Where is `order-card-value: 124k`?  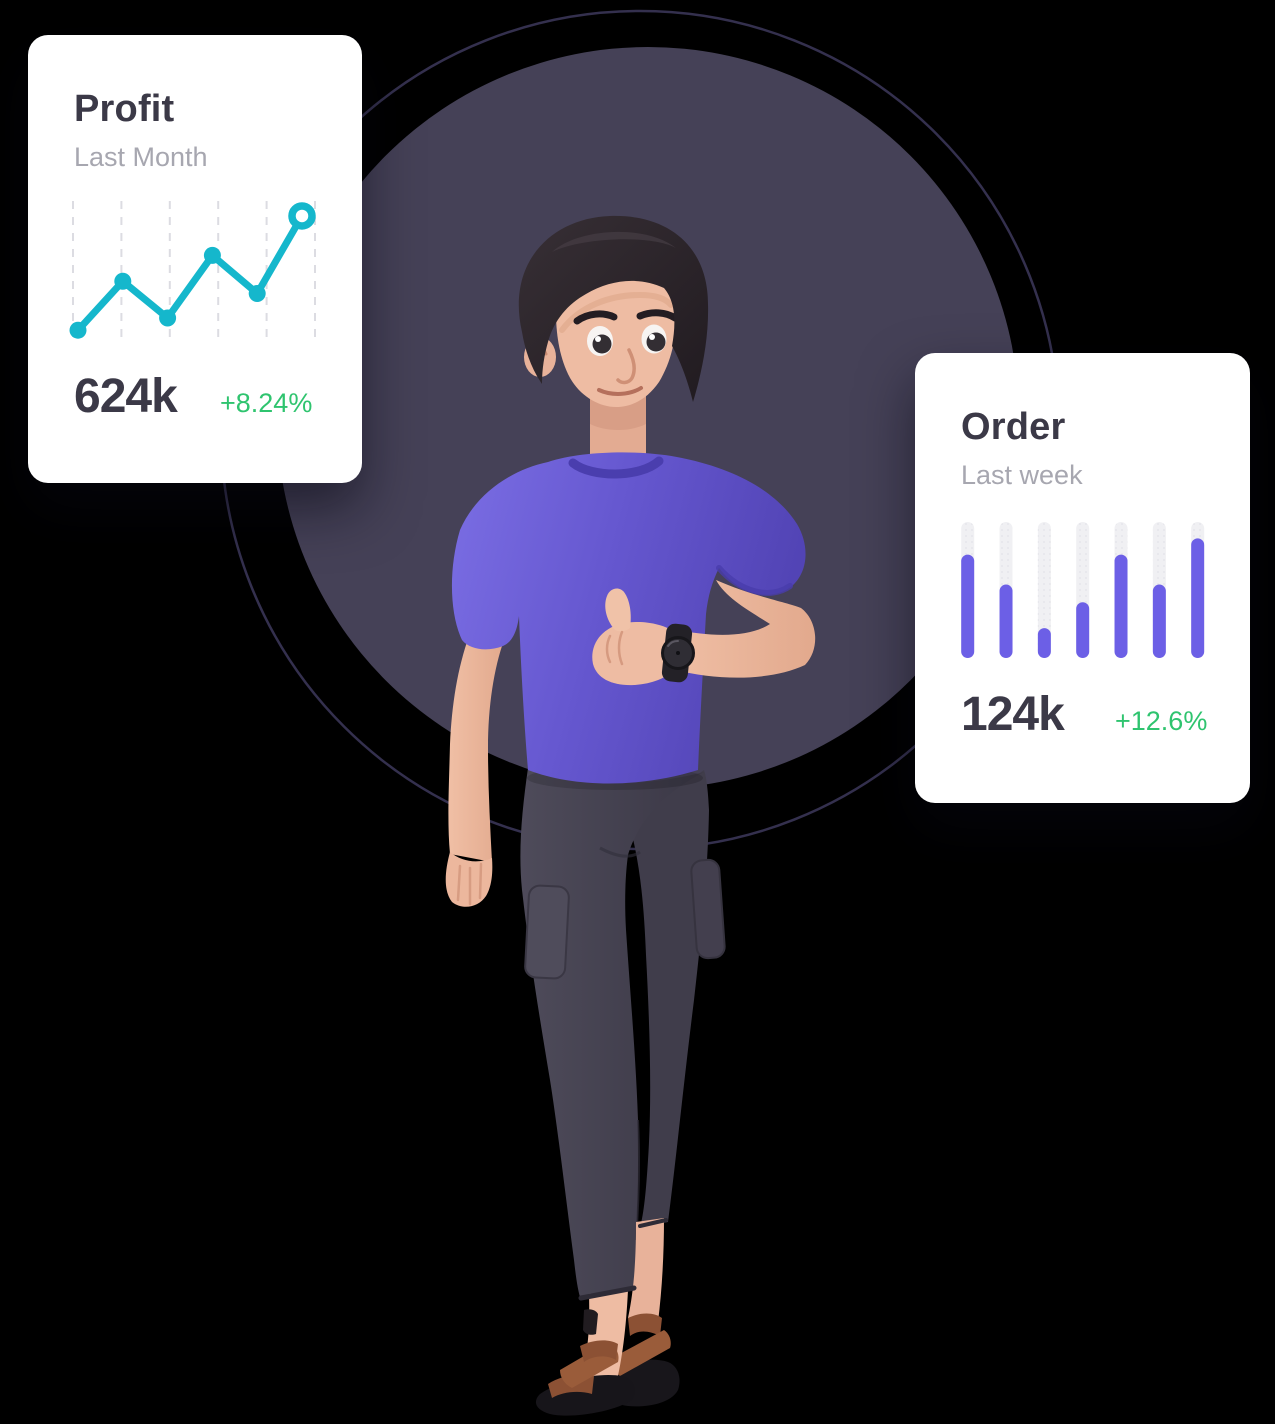 order-card-value: 124k is located at coordinates (1013, 714).